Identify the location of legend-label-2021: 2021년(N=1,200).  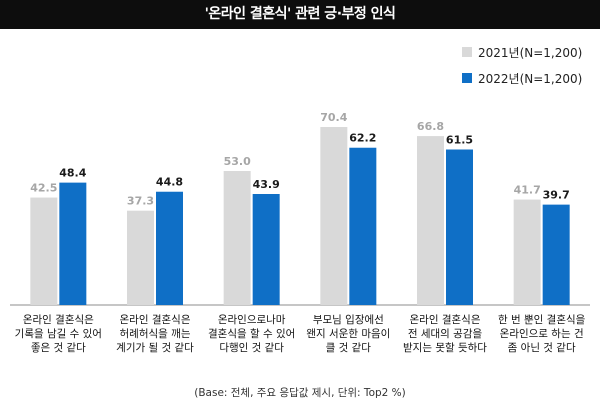
(530, 52).